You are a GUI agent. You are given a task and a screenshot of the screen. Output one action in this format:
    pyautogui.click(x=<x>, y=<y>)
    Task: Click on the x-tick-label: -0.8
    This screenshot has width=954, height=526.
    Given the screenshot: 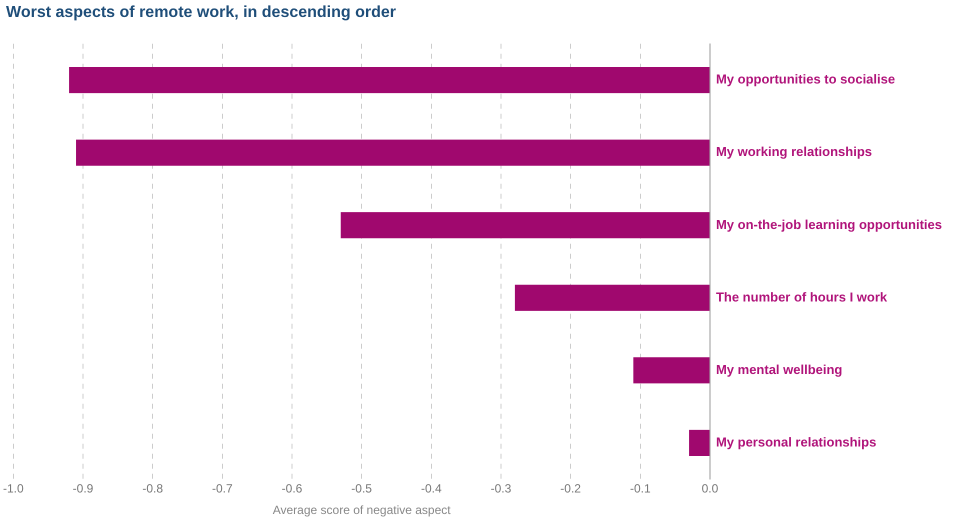 What is the action you would take?
    pyautogui.click(x=153, y=489)
    